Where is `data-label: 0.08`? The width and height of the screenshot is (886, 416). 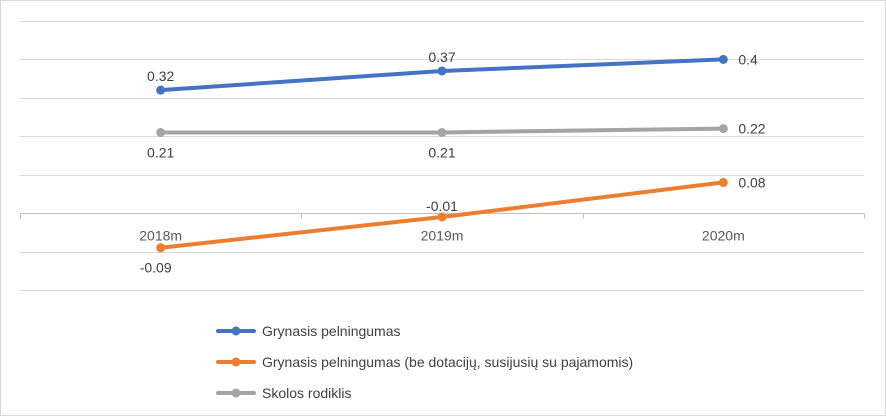 data-label: 0.08 is located at coordinates (751, 182).